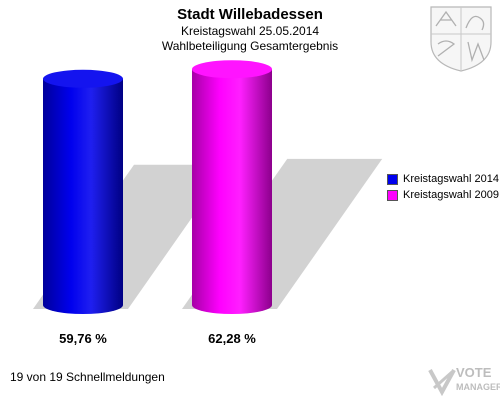 This screenshot has width=500, height=400. What do you see at coordinates (83, 338) in the screenshot?
I see `bar-value-label: 59,76 %` at bounding box center [83, 338].